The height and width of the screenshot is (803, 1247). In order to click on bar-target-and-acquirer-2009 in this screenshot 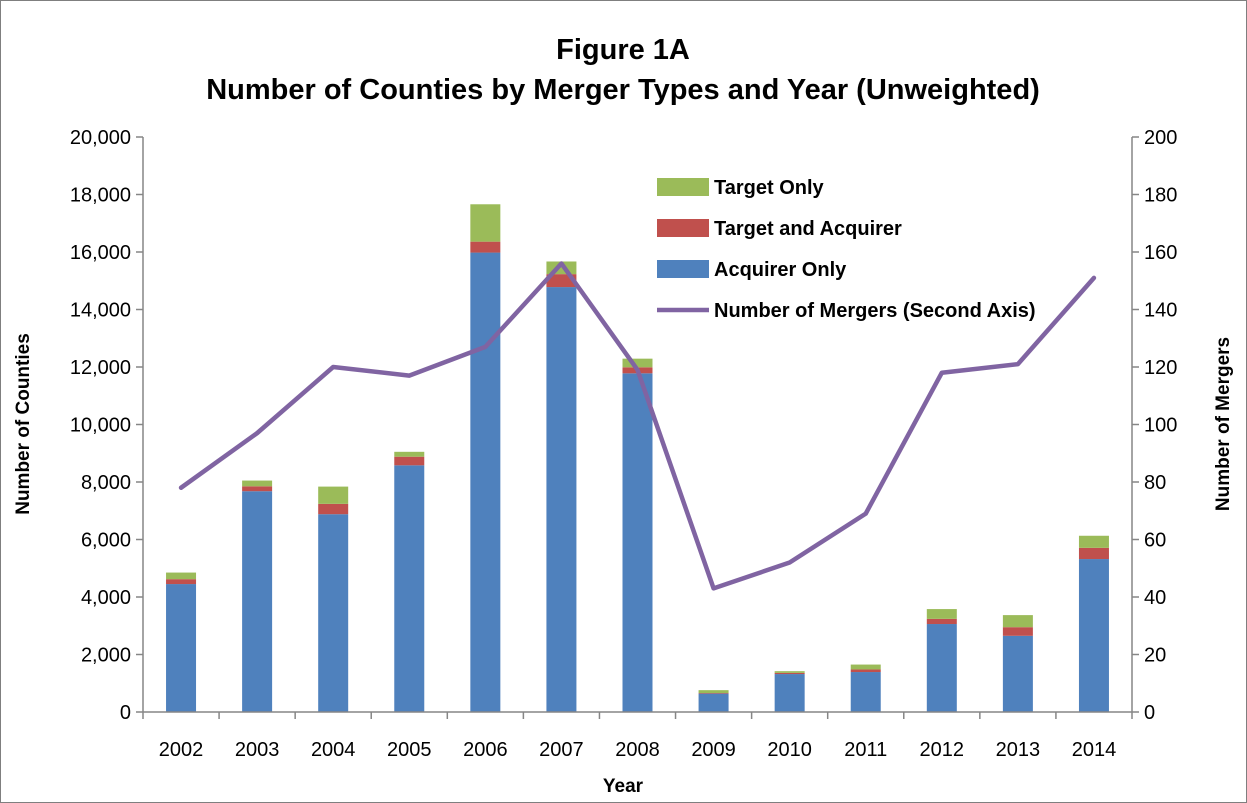, I will do `click(713, 693)`.